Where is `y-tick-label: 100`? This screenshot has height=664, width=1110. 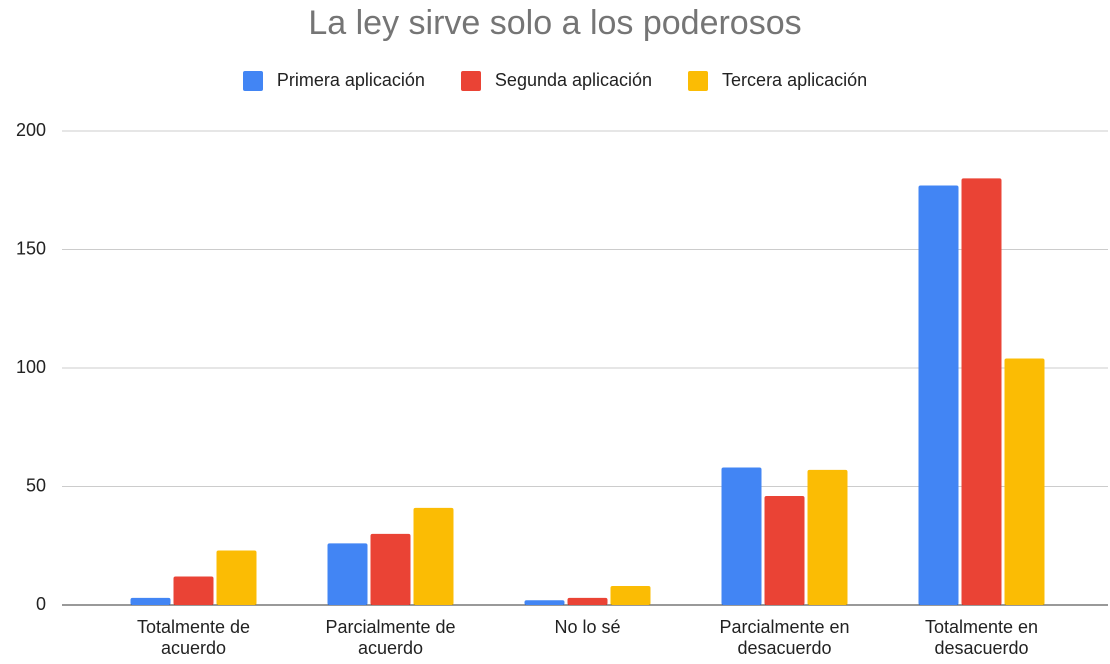 y-tick-label: 100 is located at coordinates (31, 367).